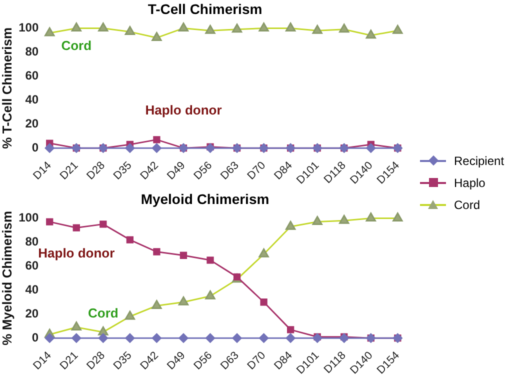 The width and height of the screenshot is (520, 381). What do you see at coordinates (467, 205) in the screenshot?
I see `legend-label: Cord` at bounding box center [467, 205].